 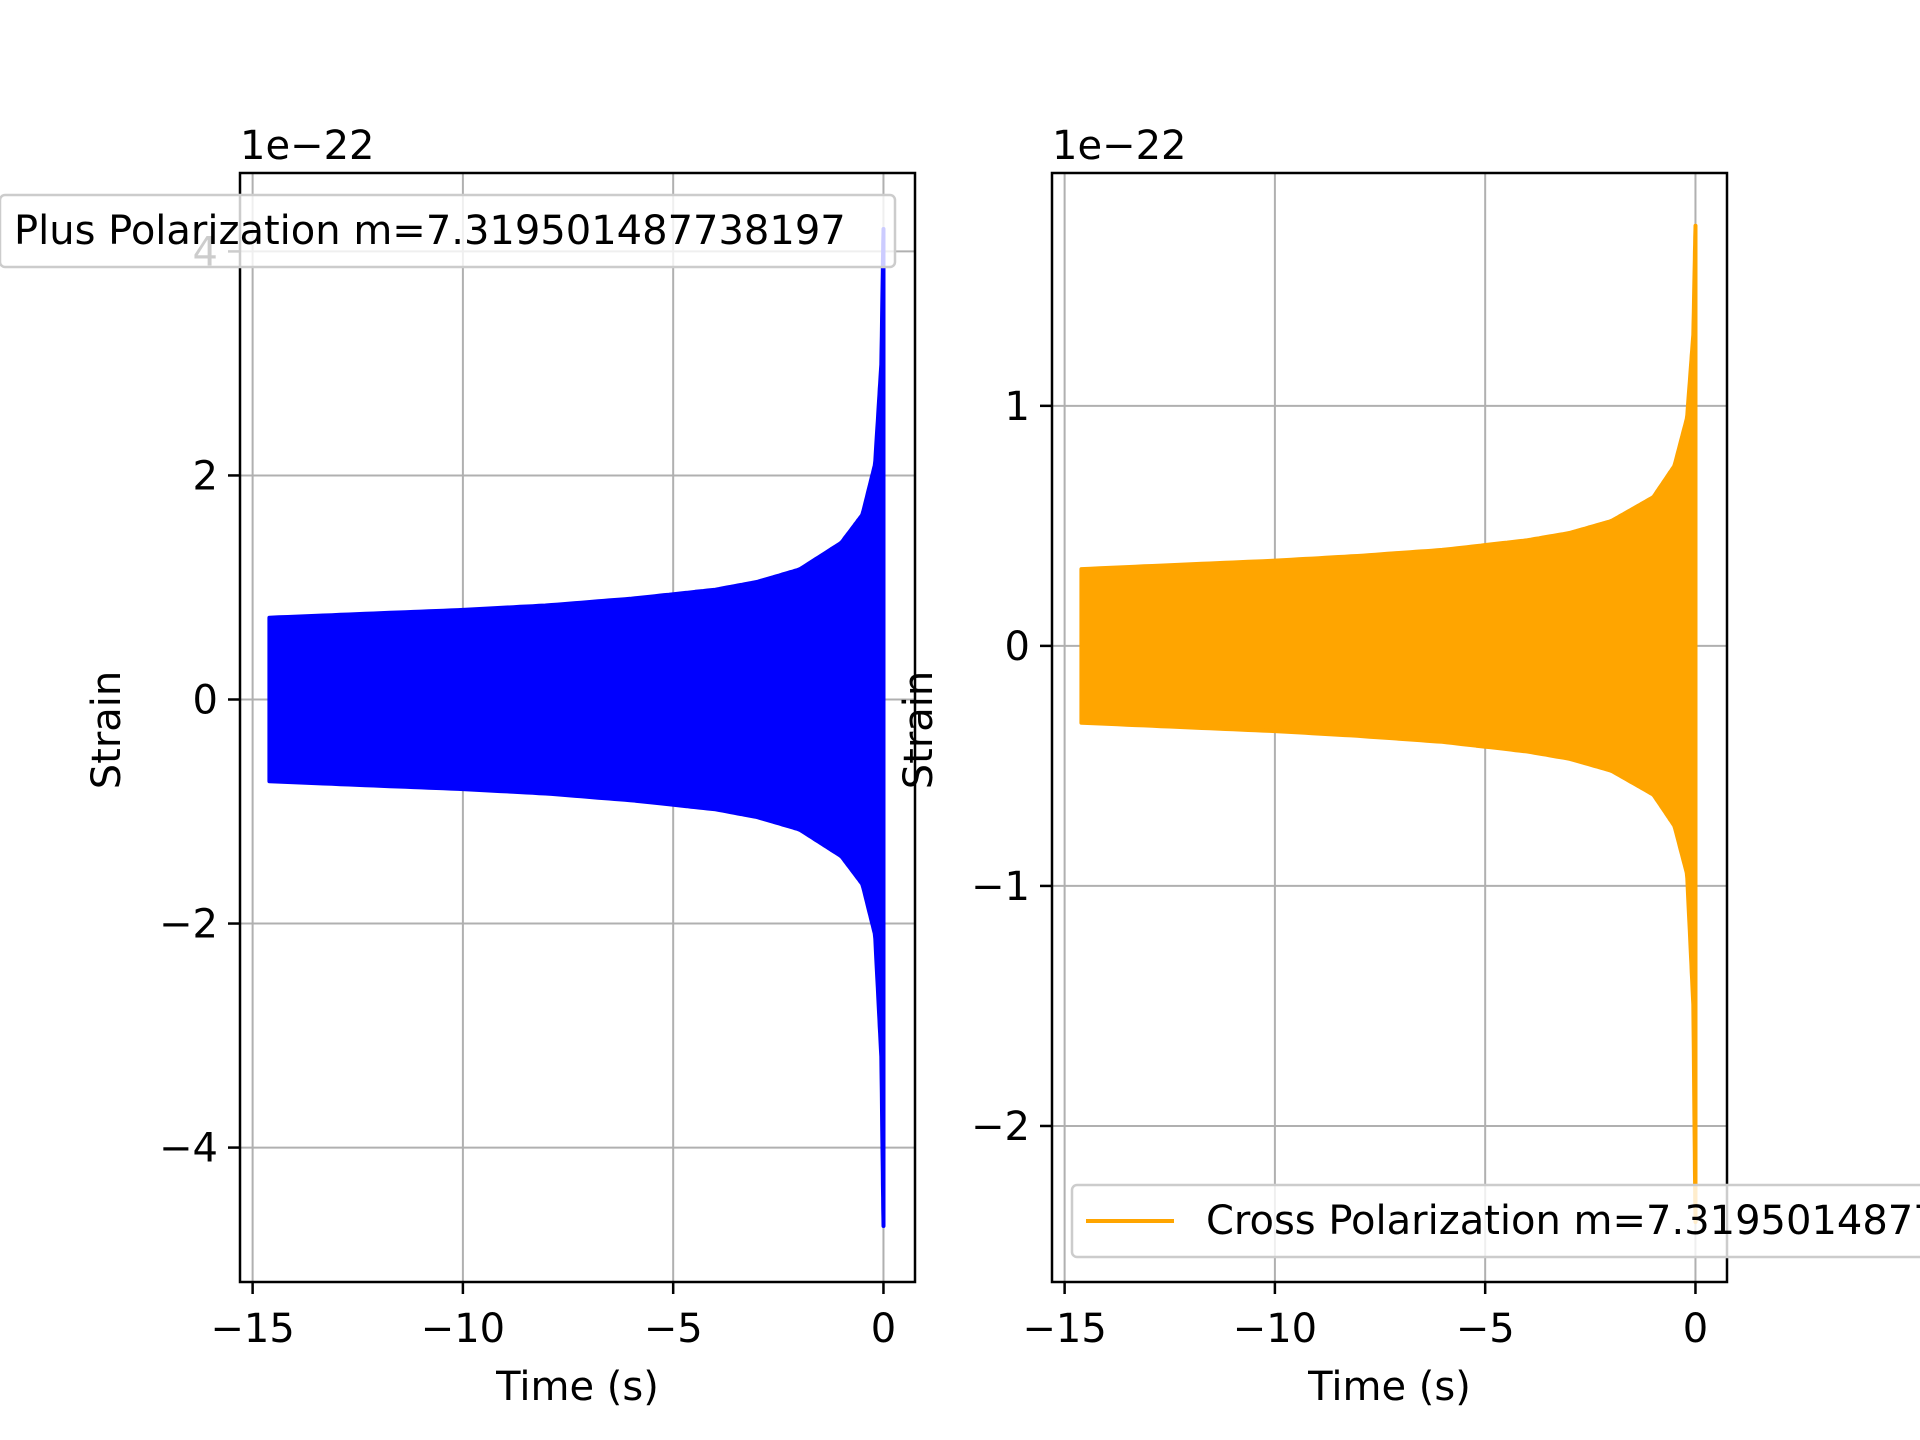 What do you see at coordinates (1011, 767) in the screenshot?
I see `y-ticks: −2 −1 0 1` at bounding box center [1011, 767].